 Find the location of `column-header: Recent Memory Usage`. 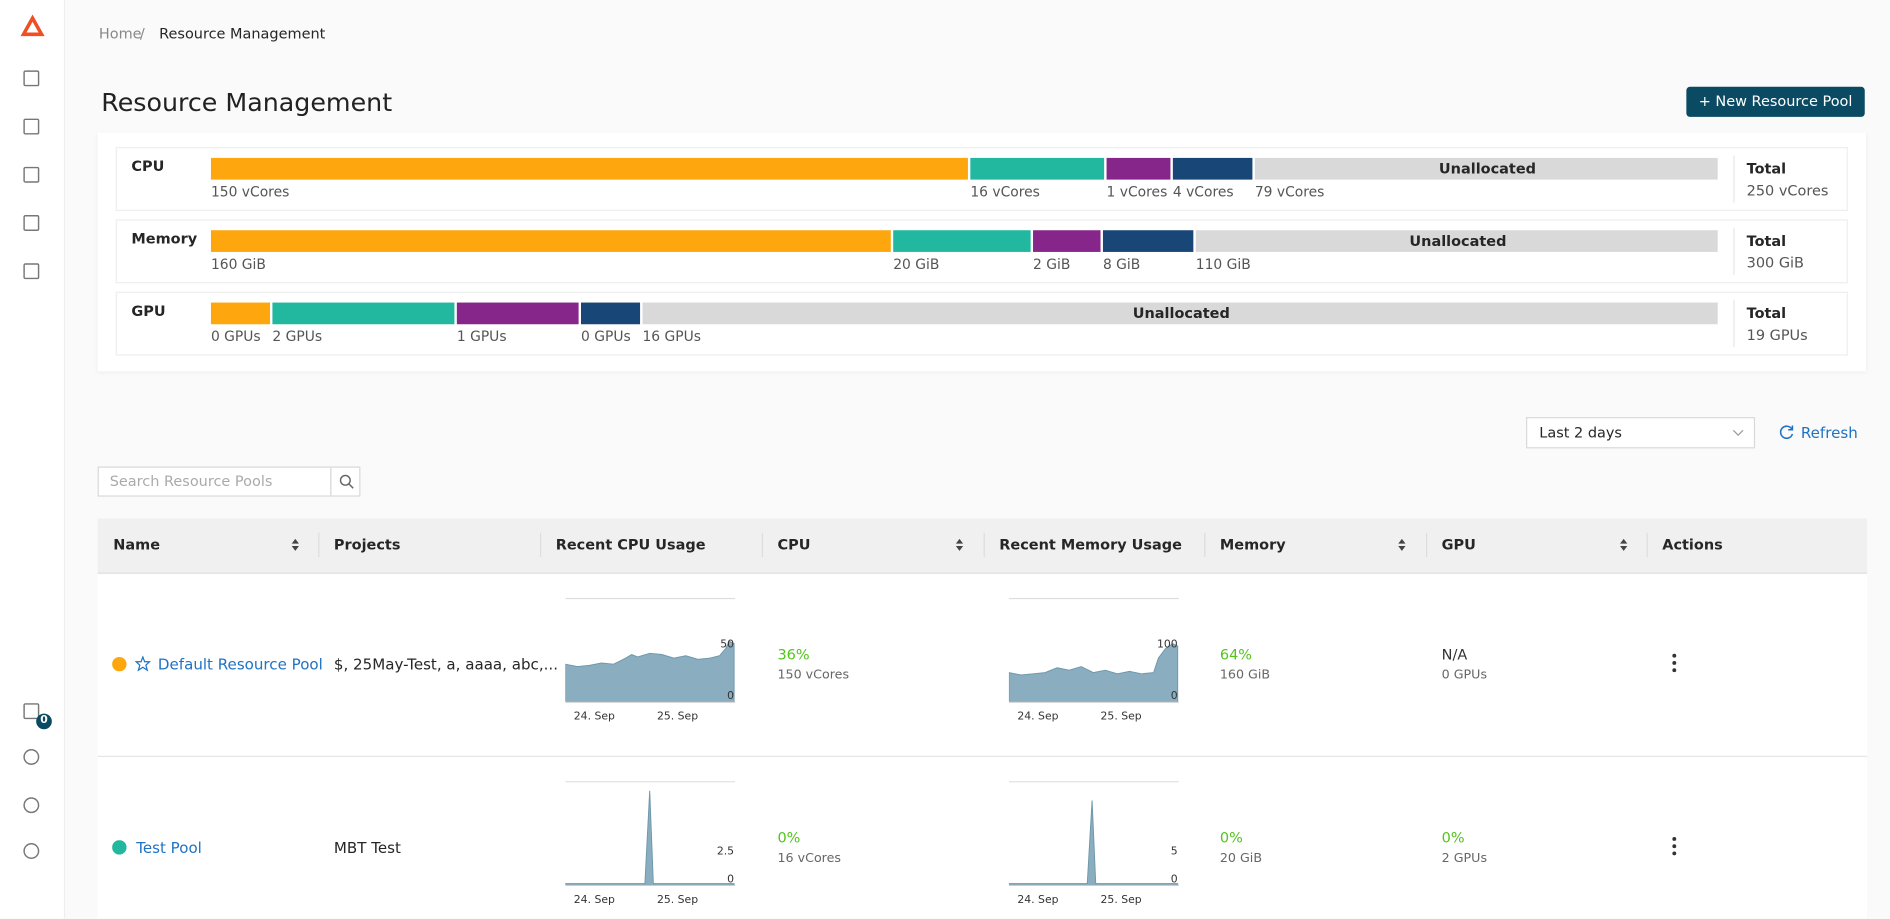

column-header: Recent Memory Usage is located at coordinates (1090, 545).